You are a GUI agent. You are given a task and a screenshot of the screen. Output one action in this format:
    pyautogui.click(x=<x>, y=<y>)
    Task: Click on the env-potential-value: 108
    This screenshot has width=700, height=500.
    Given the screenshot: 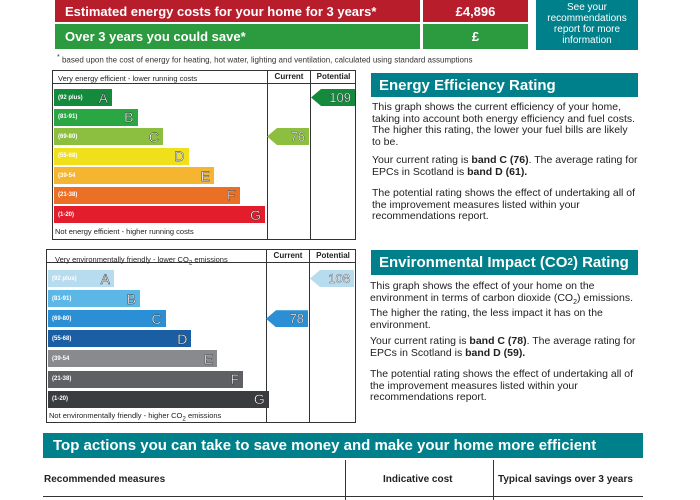 What is the action you would take?
    pyautogui.click(x=339, y=278)
    